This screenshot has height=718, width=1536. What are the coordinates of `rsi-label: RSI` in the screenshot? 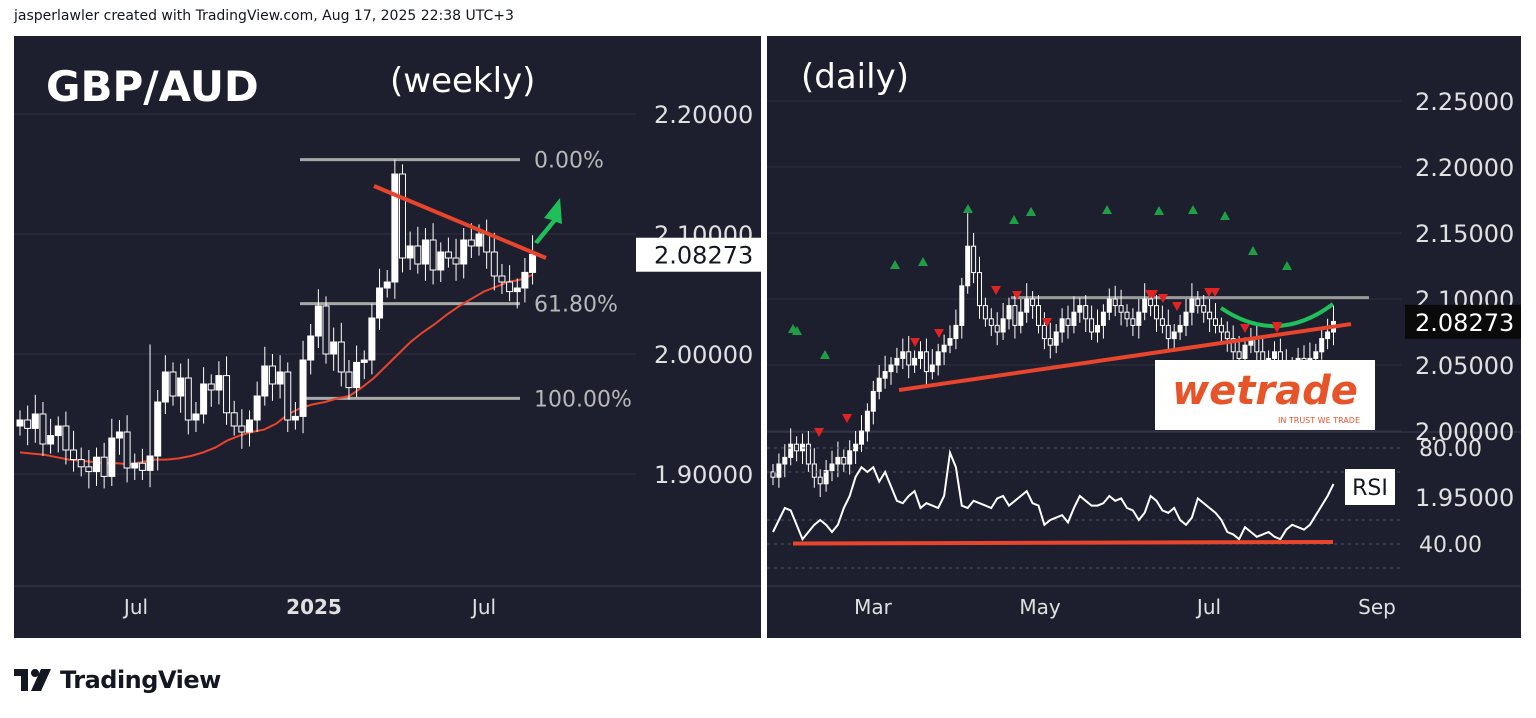 It's located at (1370, 488).